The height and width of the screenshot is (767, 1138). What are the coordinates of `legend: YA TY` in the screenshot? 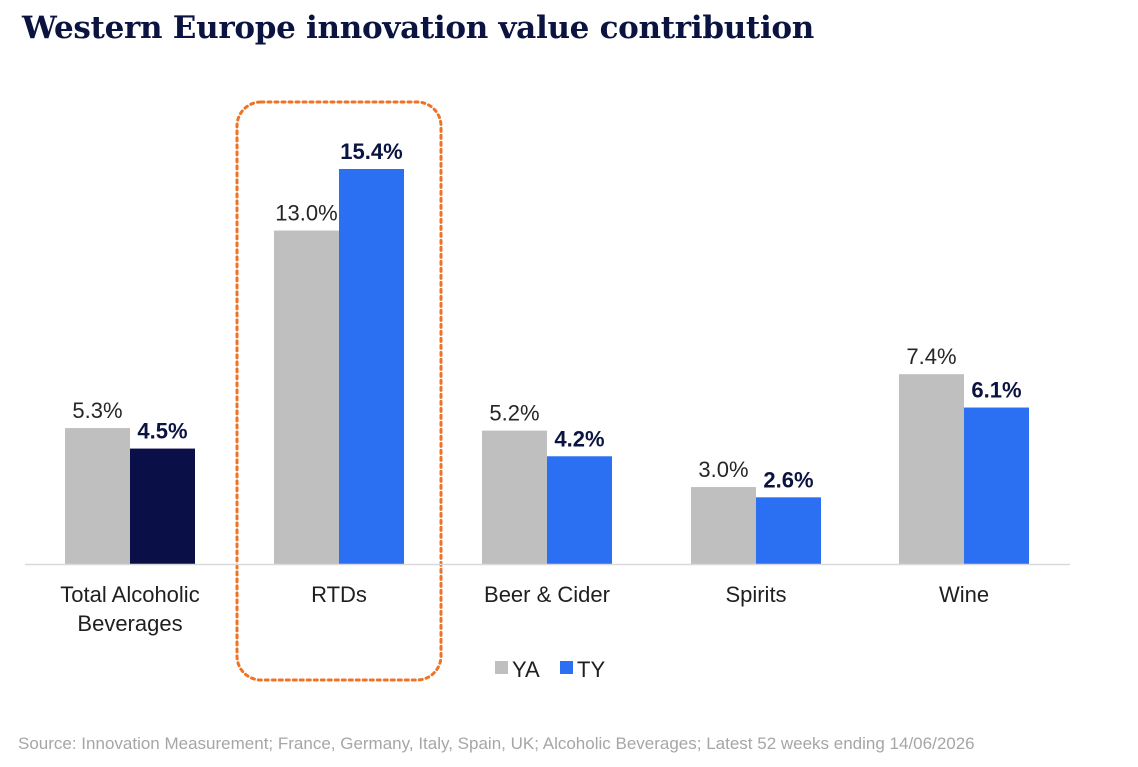 It's located at (550, 669).